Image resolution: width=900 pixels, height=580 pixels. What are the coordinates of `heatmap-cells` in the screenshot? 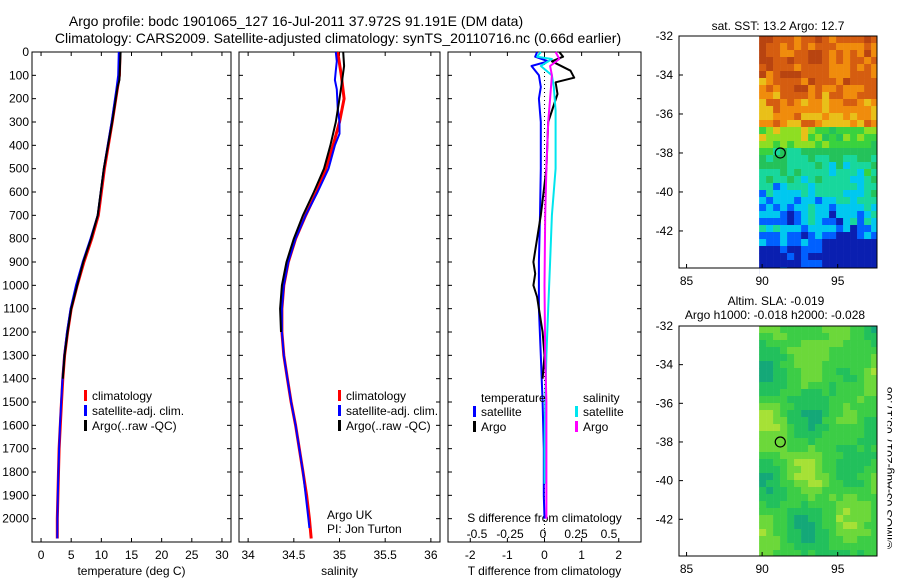 It's located at (819, 442).